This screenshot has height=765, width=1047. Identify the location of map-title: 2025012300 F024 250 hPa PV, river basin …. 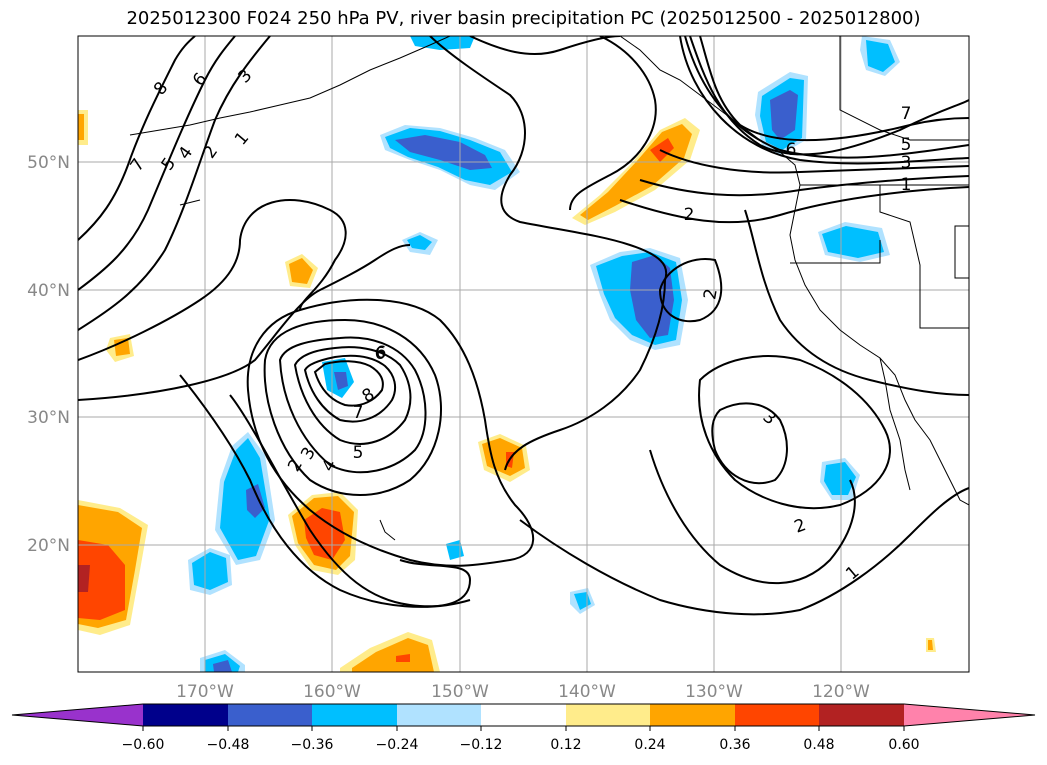
(523, 18).